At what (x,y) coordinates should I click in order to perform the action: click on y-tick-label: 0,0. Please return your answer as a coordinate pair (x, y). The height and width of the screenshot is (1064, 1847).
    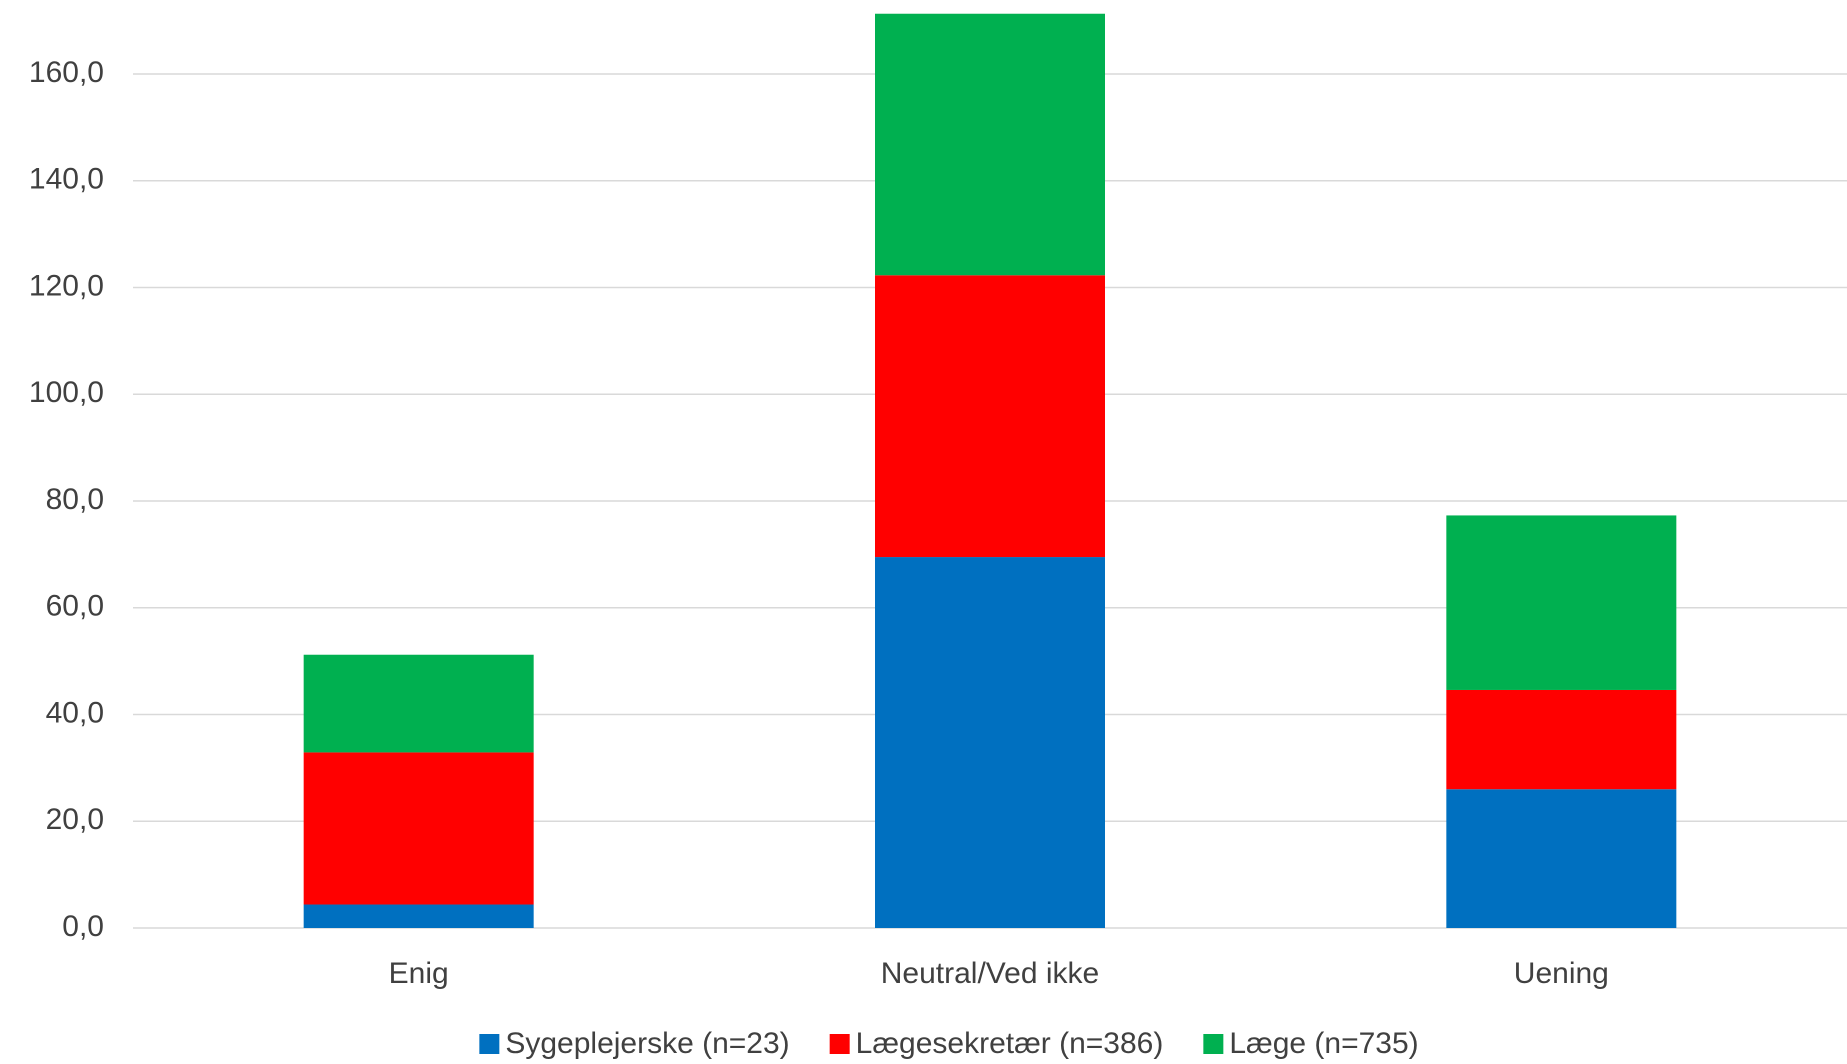
    Looking at the image, I should click on (83, 926).